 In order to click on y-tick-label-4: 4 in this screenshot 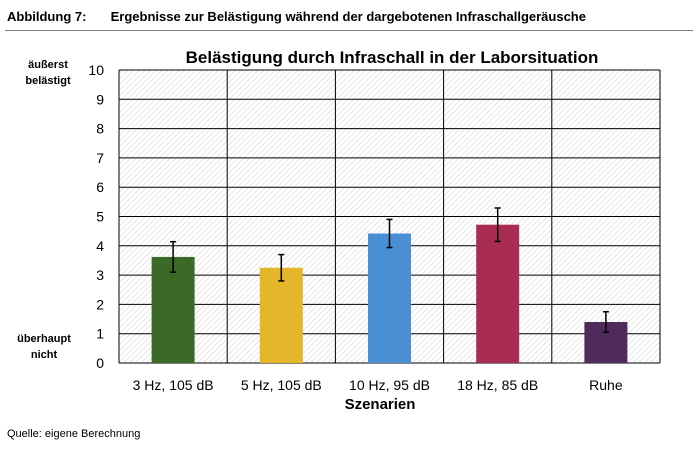, I will do `click(100, 246)`.